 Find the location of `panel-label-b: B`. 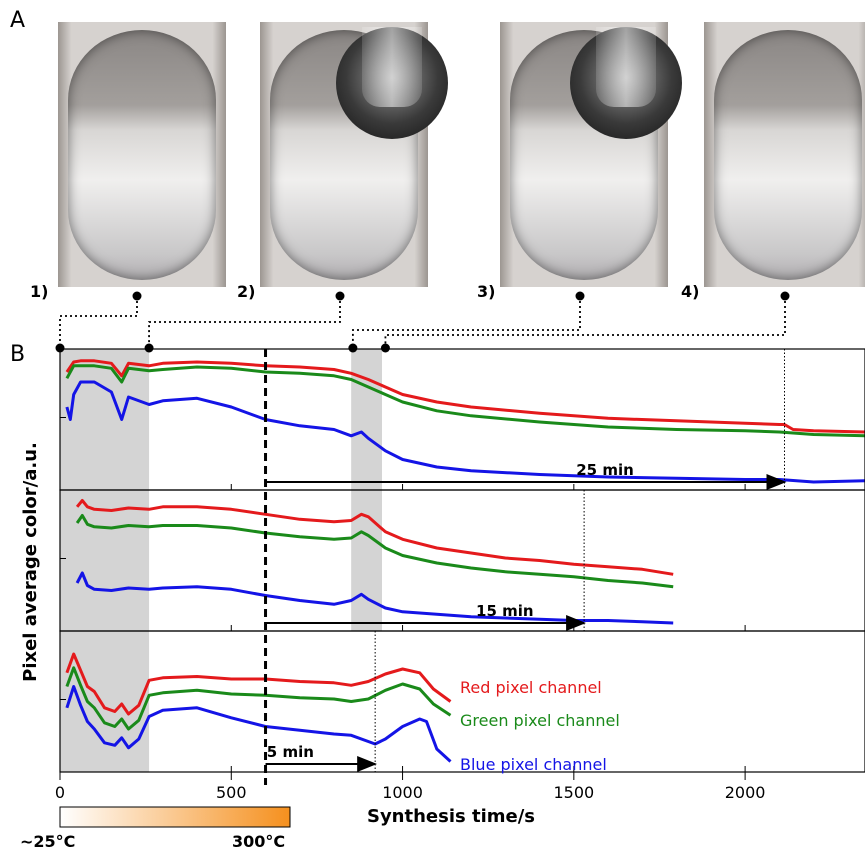

panel-label-b: B is located at coordinates (18, 354).